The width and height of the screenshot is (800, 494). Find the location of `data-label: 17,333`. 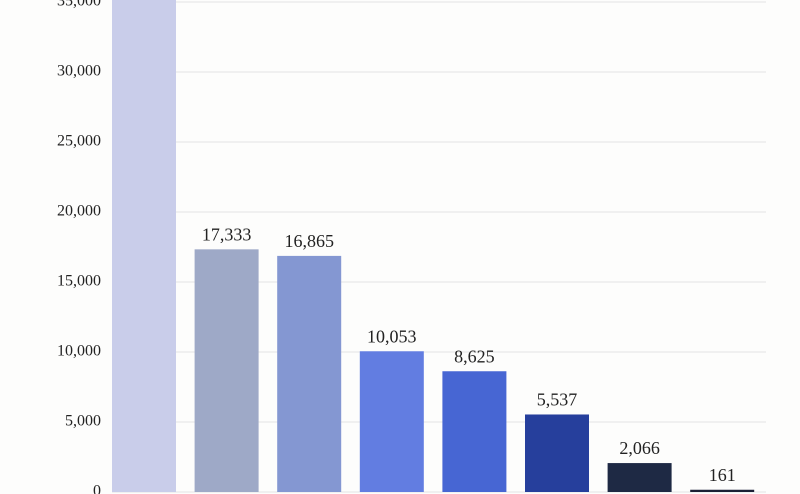

data-label: 17,333 is located at coordinates (227, 234).